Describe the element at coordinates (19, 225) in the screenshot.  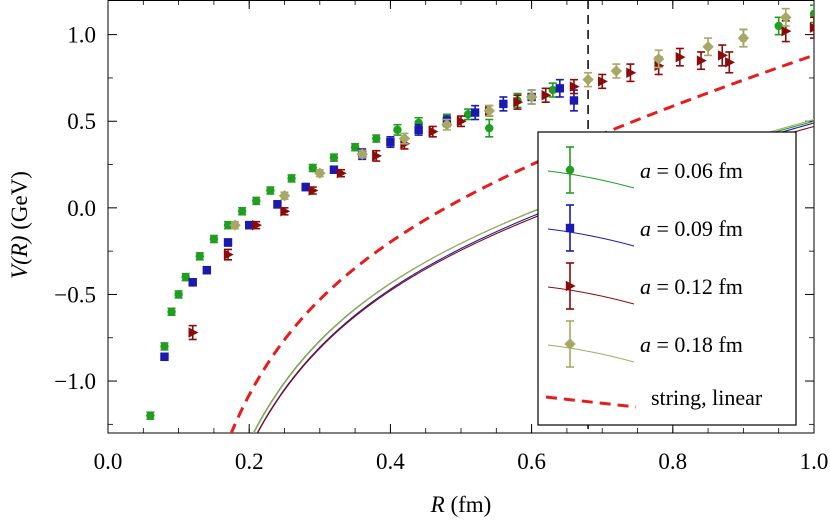
I see `y-axis-title: V(R) (GeV)` at that location.